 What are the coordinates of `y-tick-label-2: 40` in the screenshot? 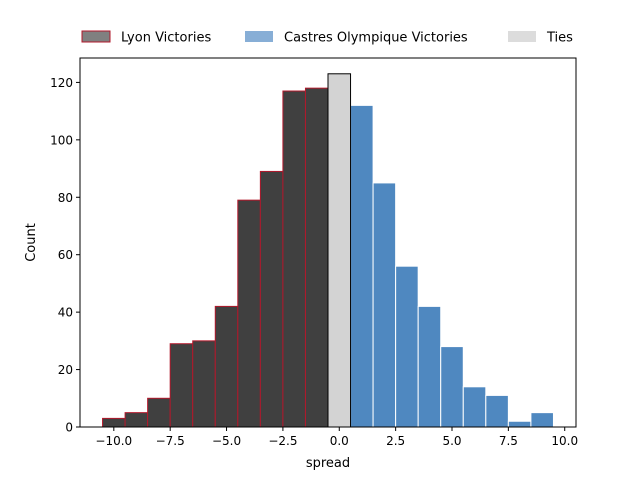 It's located at (65, 313).